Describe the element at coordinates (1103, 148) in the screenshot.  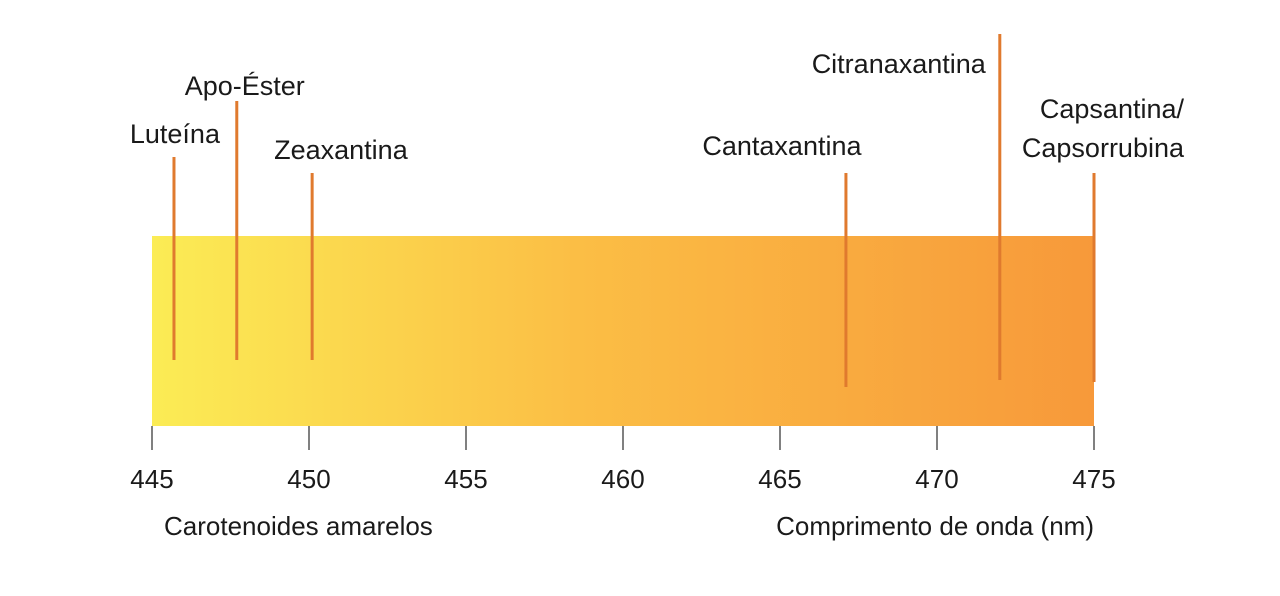
I see `marker-label-line2: Capsorrubina` at that location.